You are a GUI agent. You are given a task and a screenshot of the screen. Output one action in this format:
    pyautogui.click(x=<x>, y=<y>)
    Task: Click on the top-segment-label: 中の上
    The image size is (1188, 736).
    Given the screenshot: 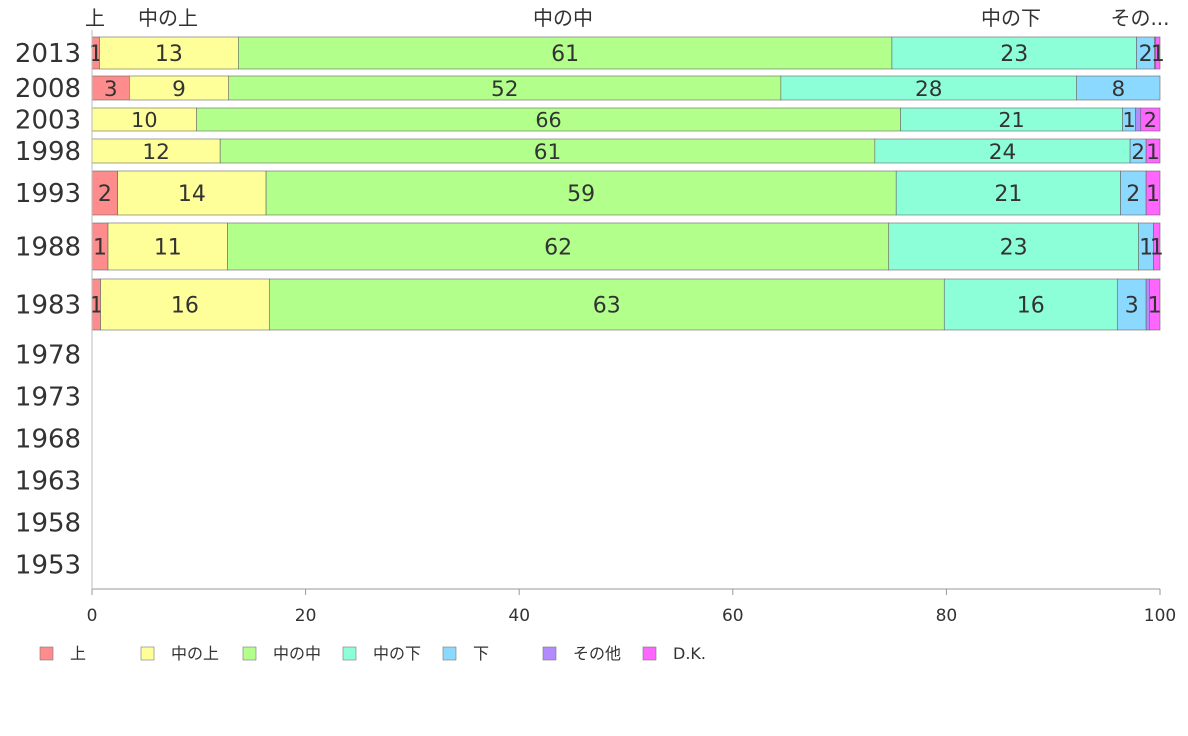 What is the action you would take?
    pyautogui.click(x=168, y=18)
    